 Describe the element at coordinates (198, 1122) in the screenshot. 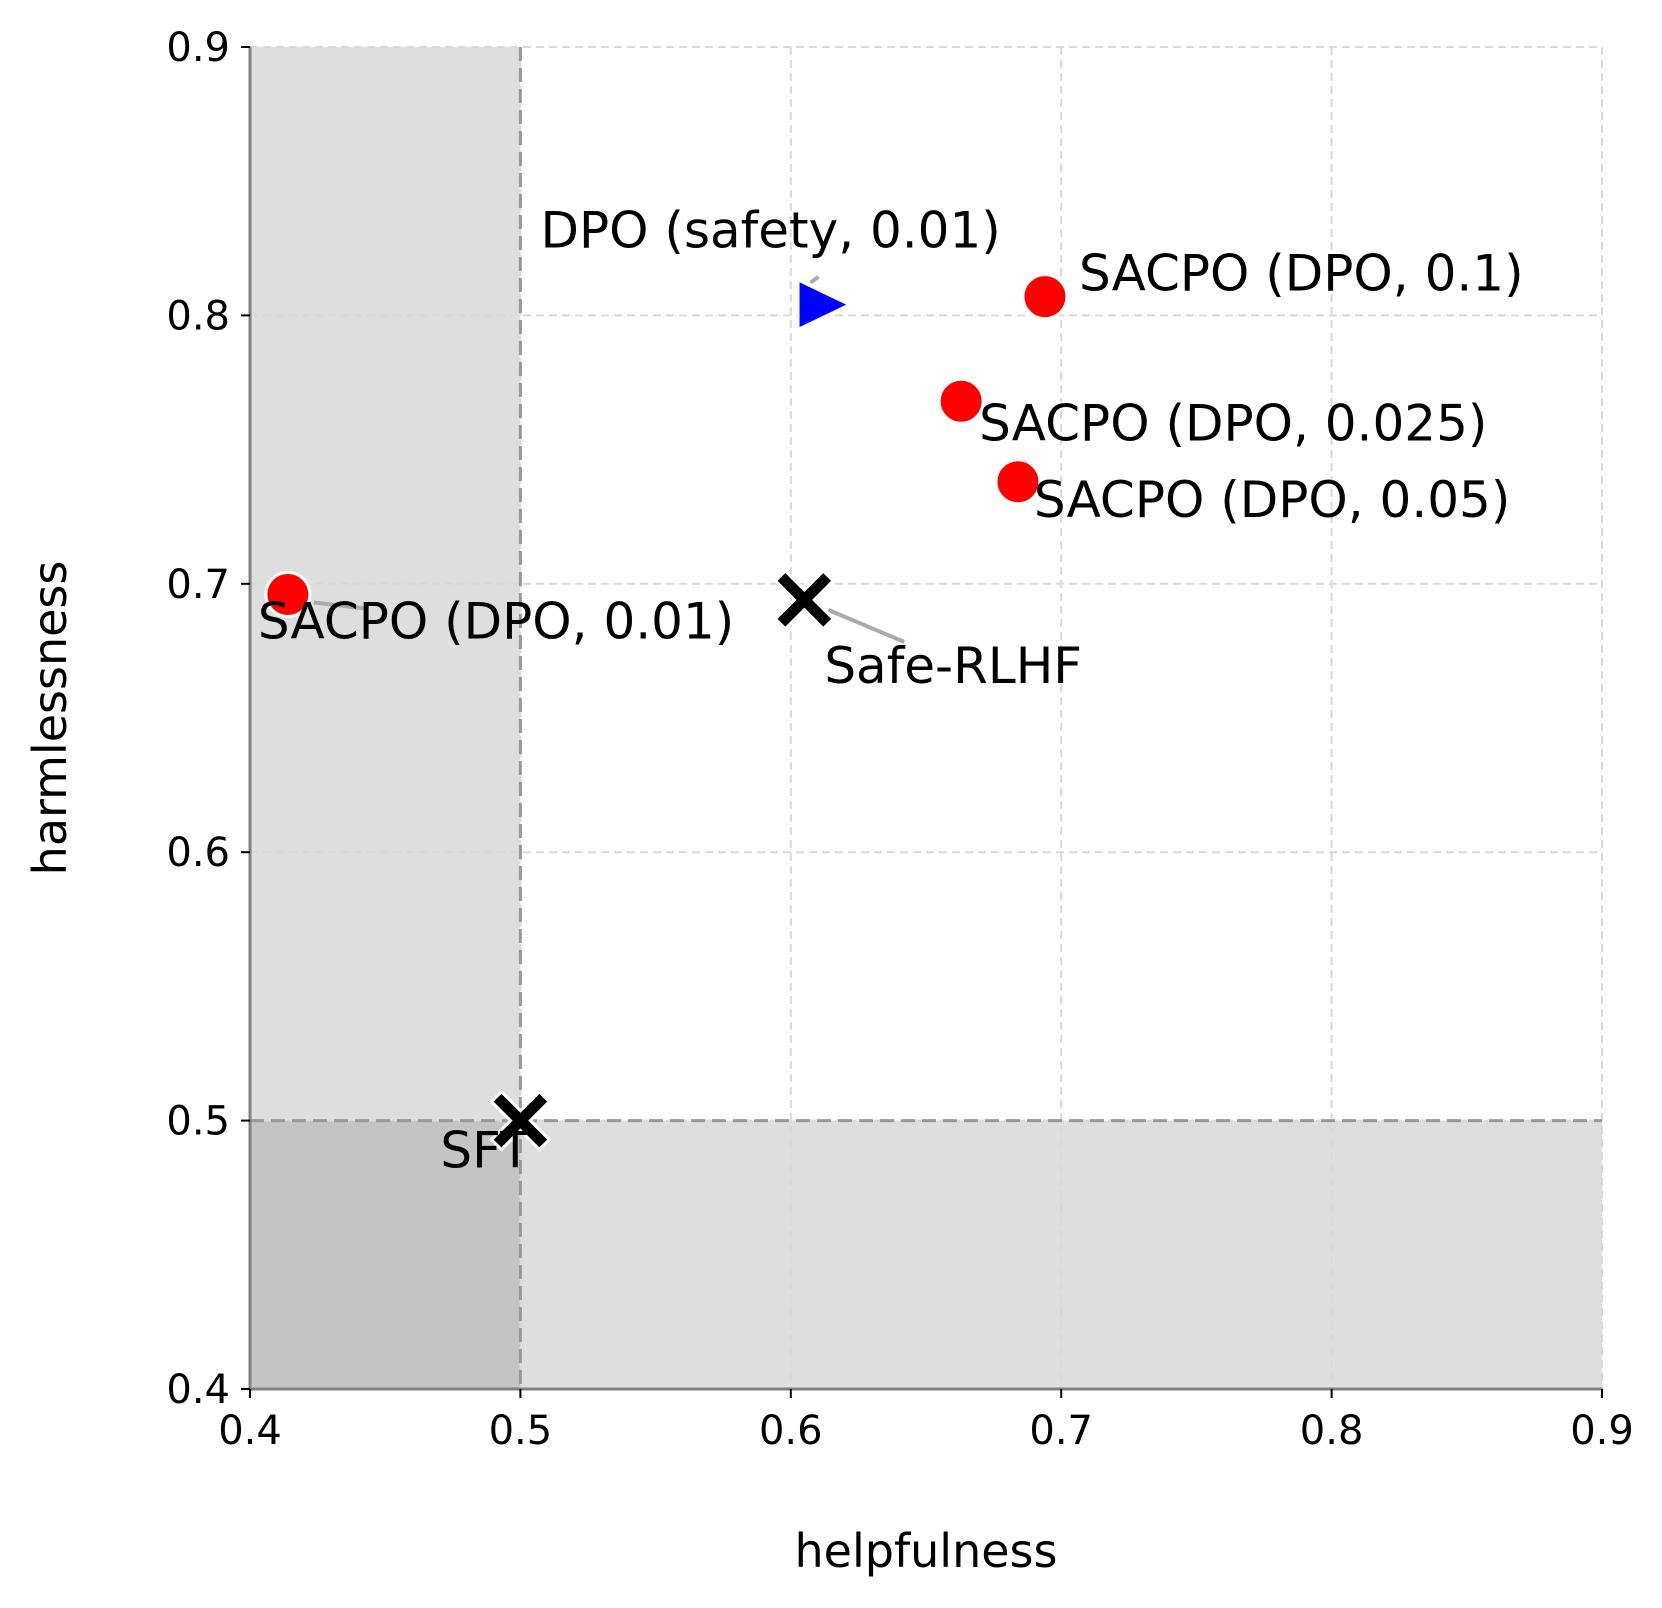

I see `y-tick-label: 0.5` at that location.